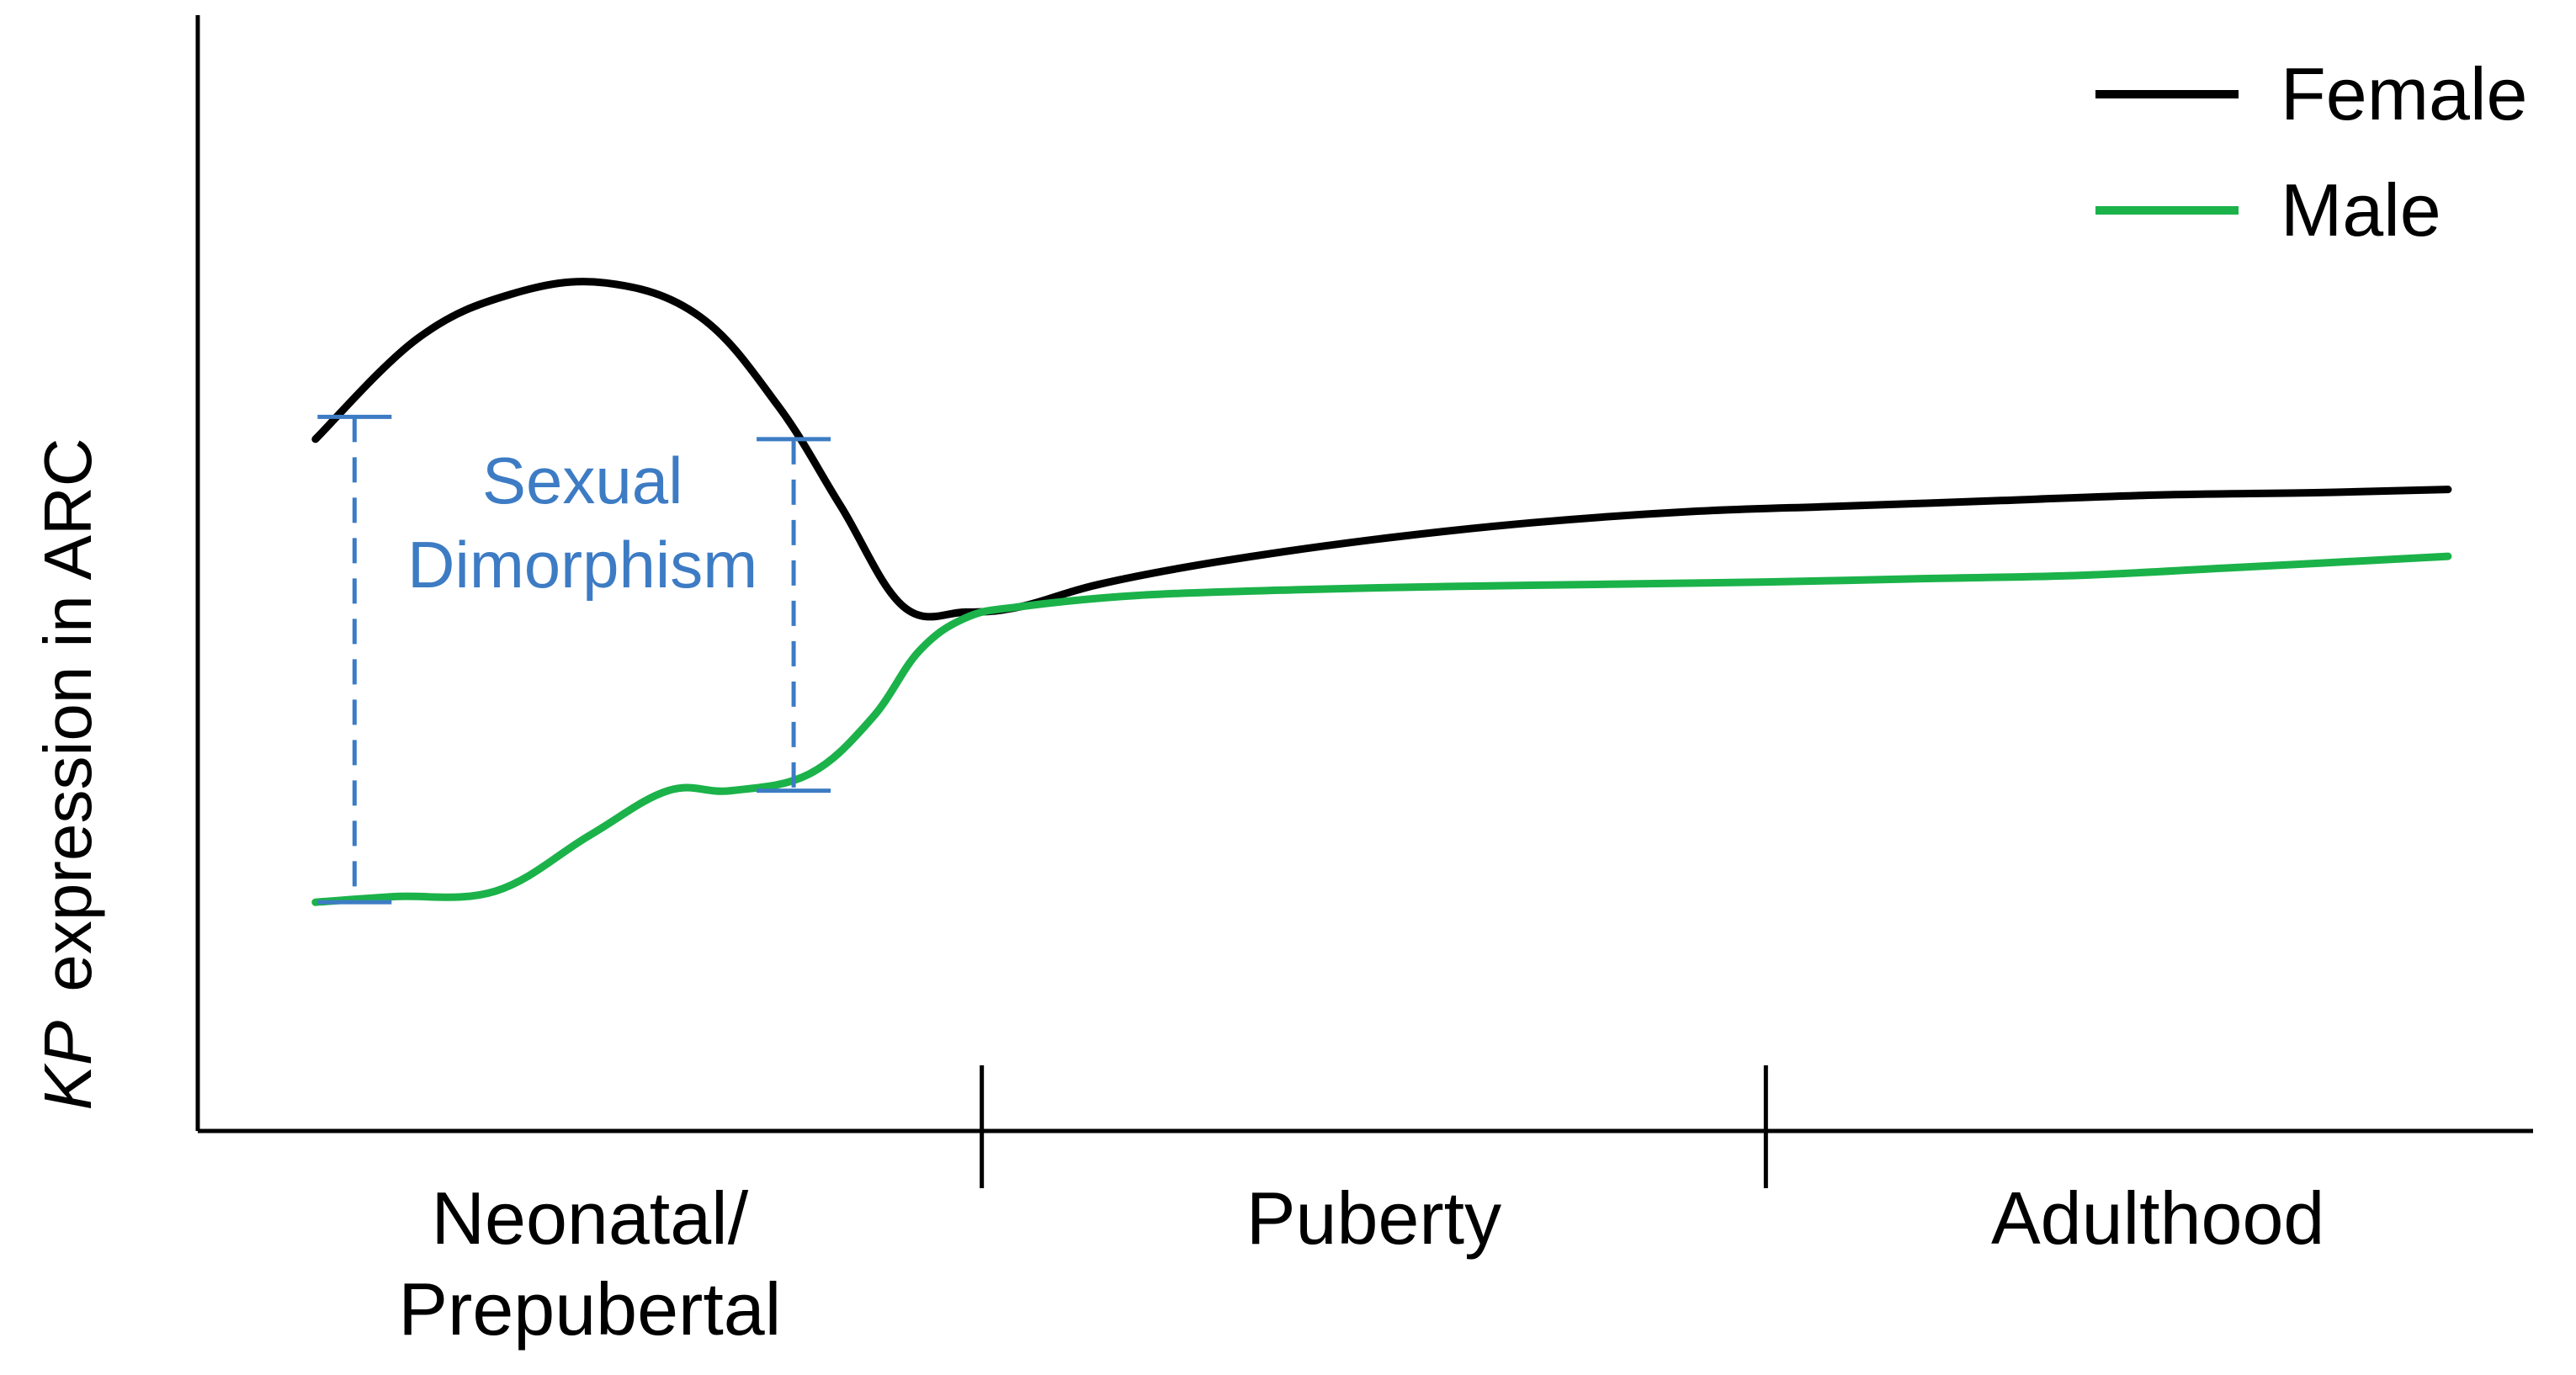  What do you see at coordinates (582, 565) in the screenshot?
I see `dimorphism-label-line: Dimorphism` at bounding box center [582, 565].